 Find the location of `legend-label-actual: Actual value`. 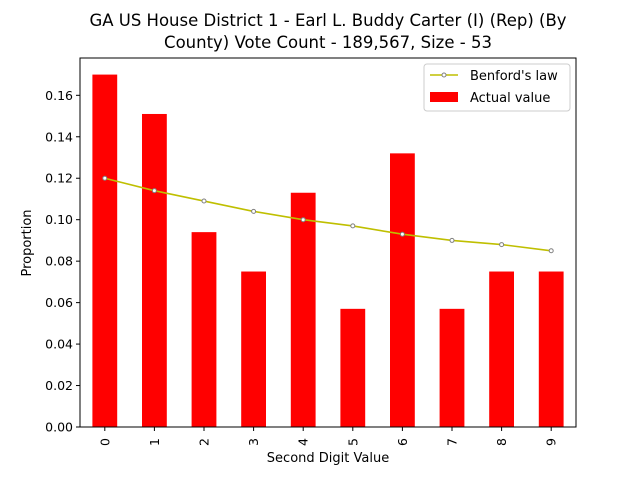

legend-label-actual: Actual value is located at coordinates (510, 98).